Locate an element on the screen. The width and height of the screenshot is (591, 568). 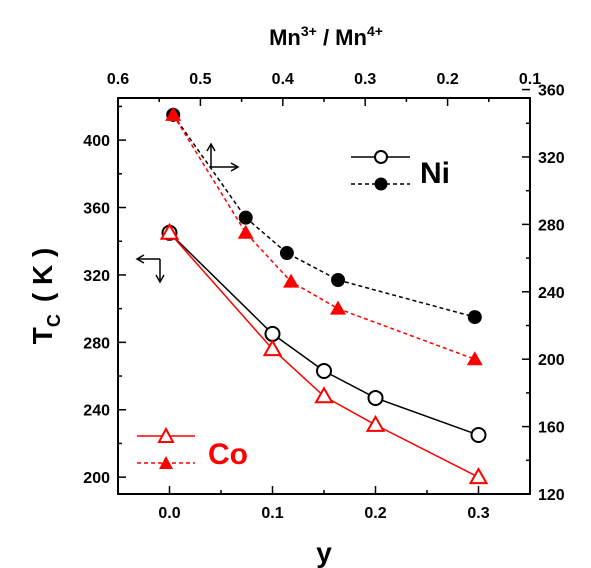
y-tick-label: 240 is located at coordinates (96, 411).